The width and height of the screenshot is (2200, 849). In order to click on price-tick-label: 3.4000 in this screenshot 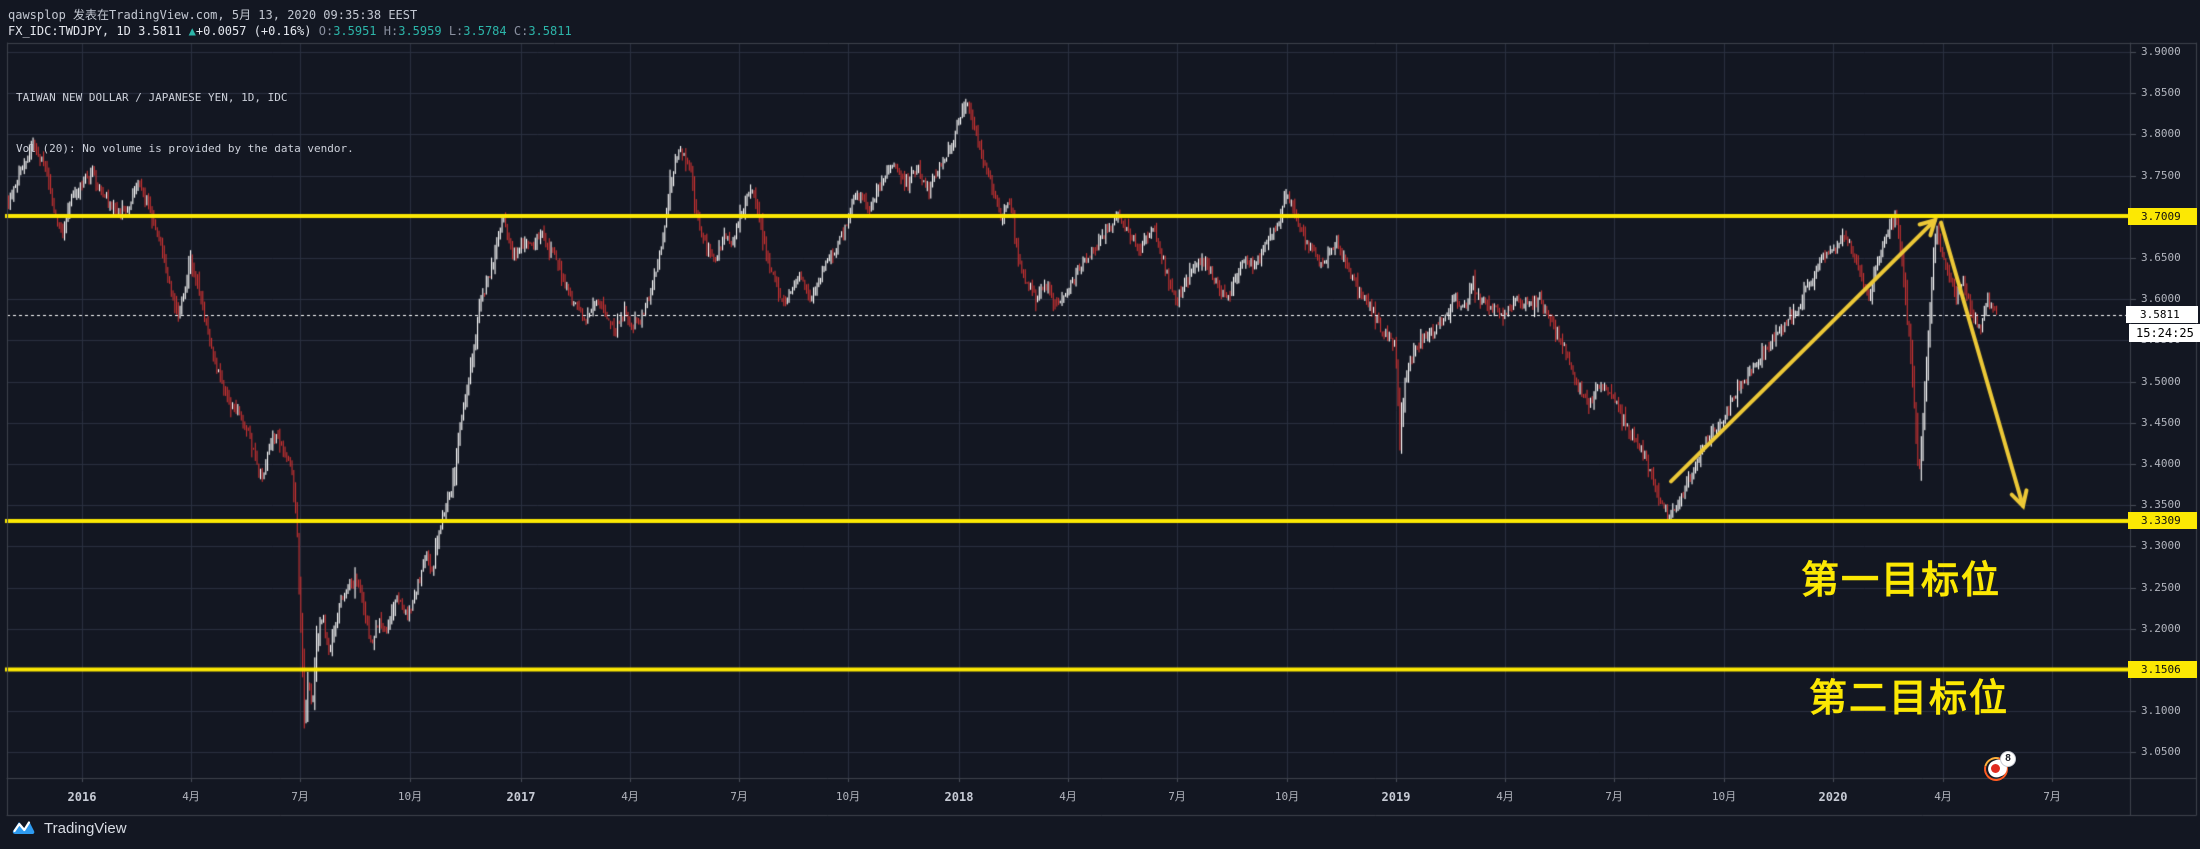, I will do `click(2161, 463)`.